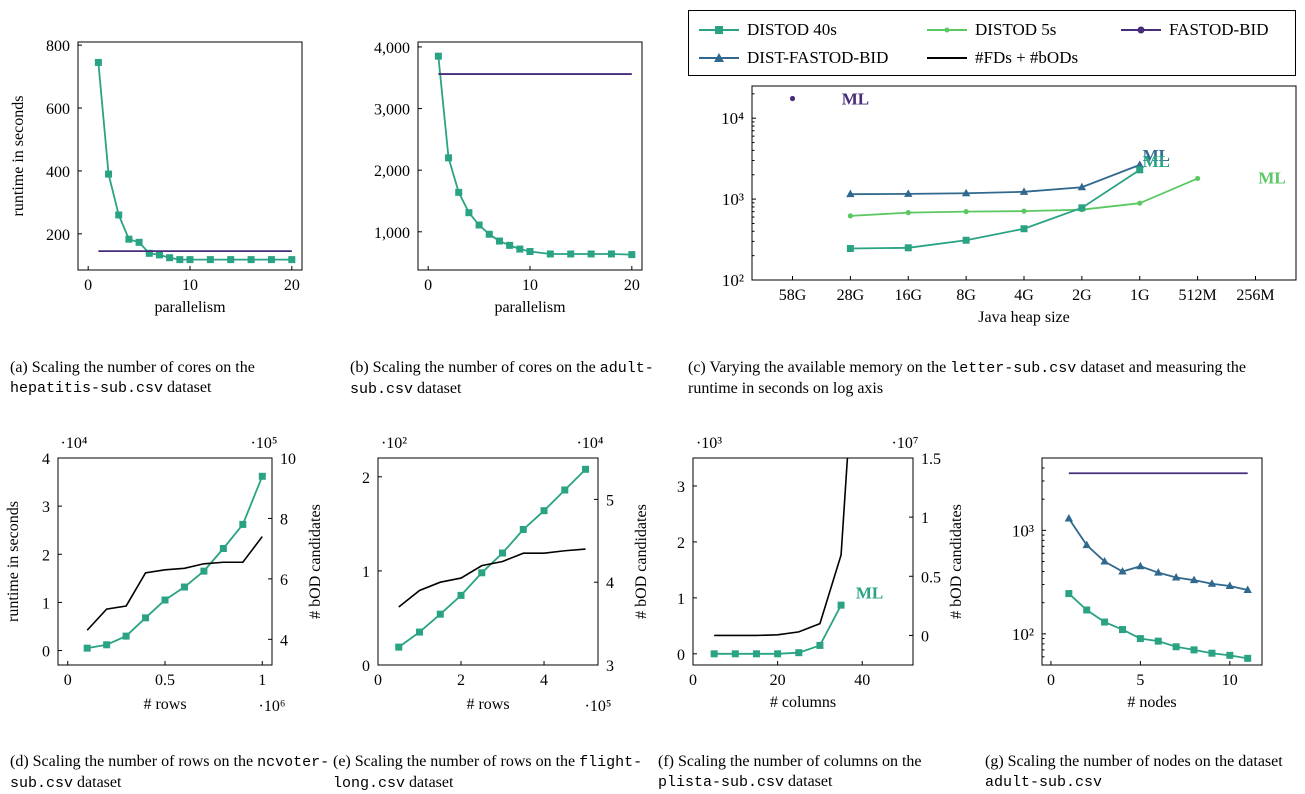 This screenshot has height=794, width=1305. I want to click on caption-a-text: (a) Scaling the number of cores on the, so click(132, 367).